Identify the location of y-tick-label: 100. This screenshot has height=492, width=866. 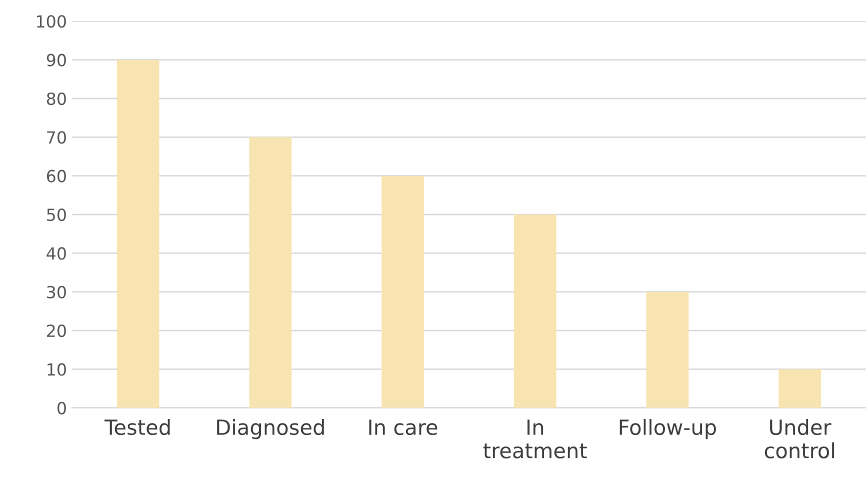
(51, 21).